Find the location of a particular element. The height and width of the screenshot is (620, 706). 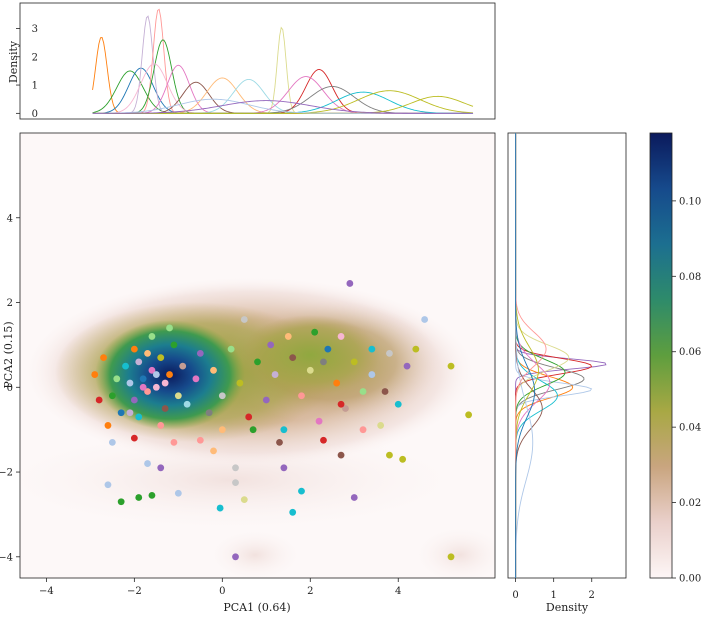

top-y-tick-label: 0 is located at coordinates (35, 114).